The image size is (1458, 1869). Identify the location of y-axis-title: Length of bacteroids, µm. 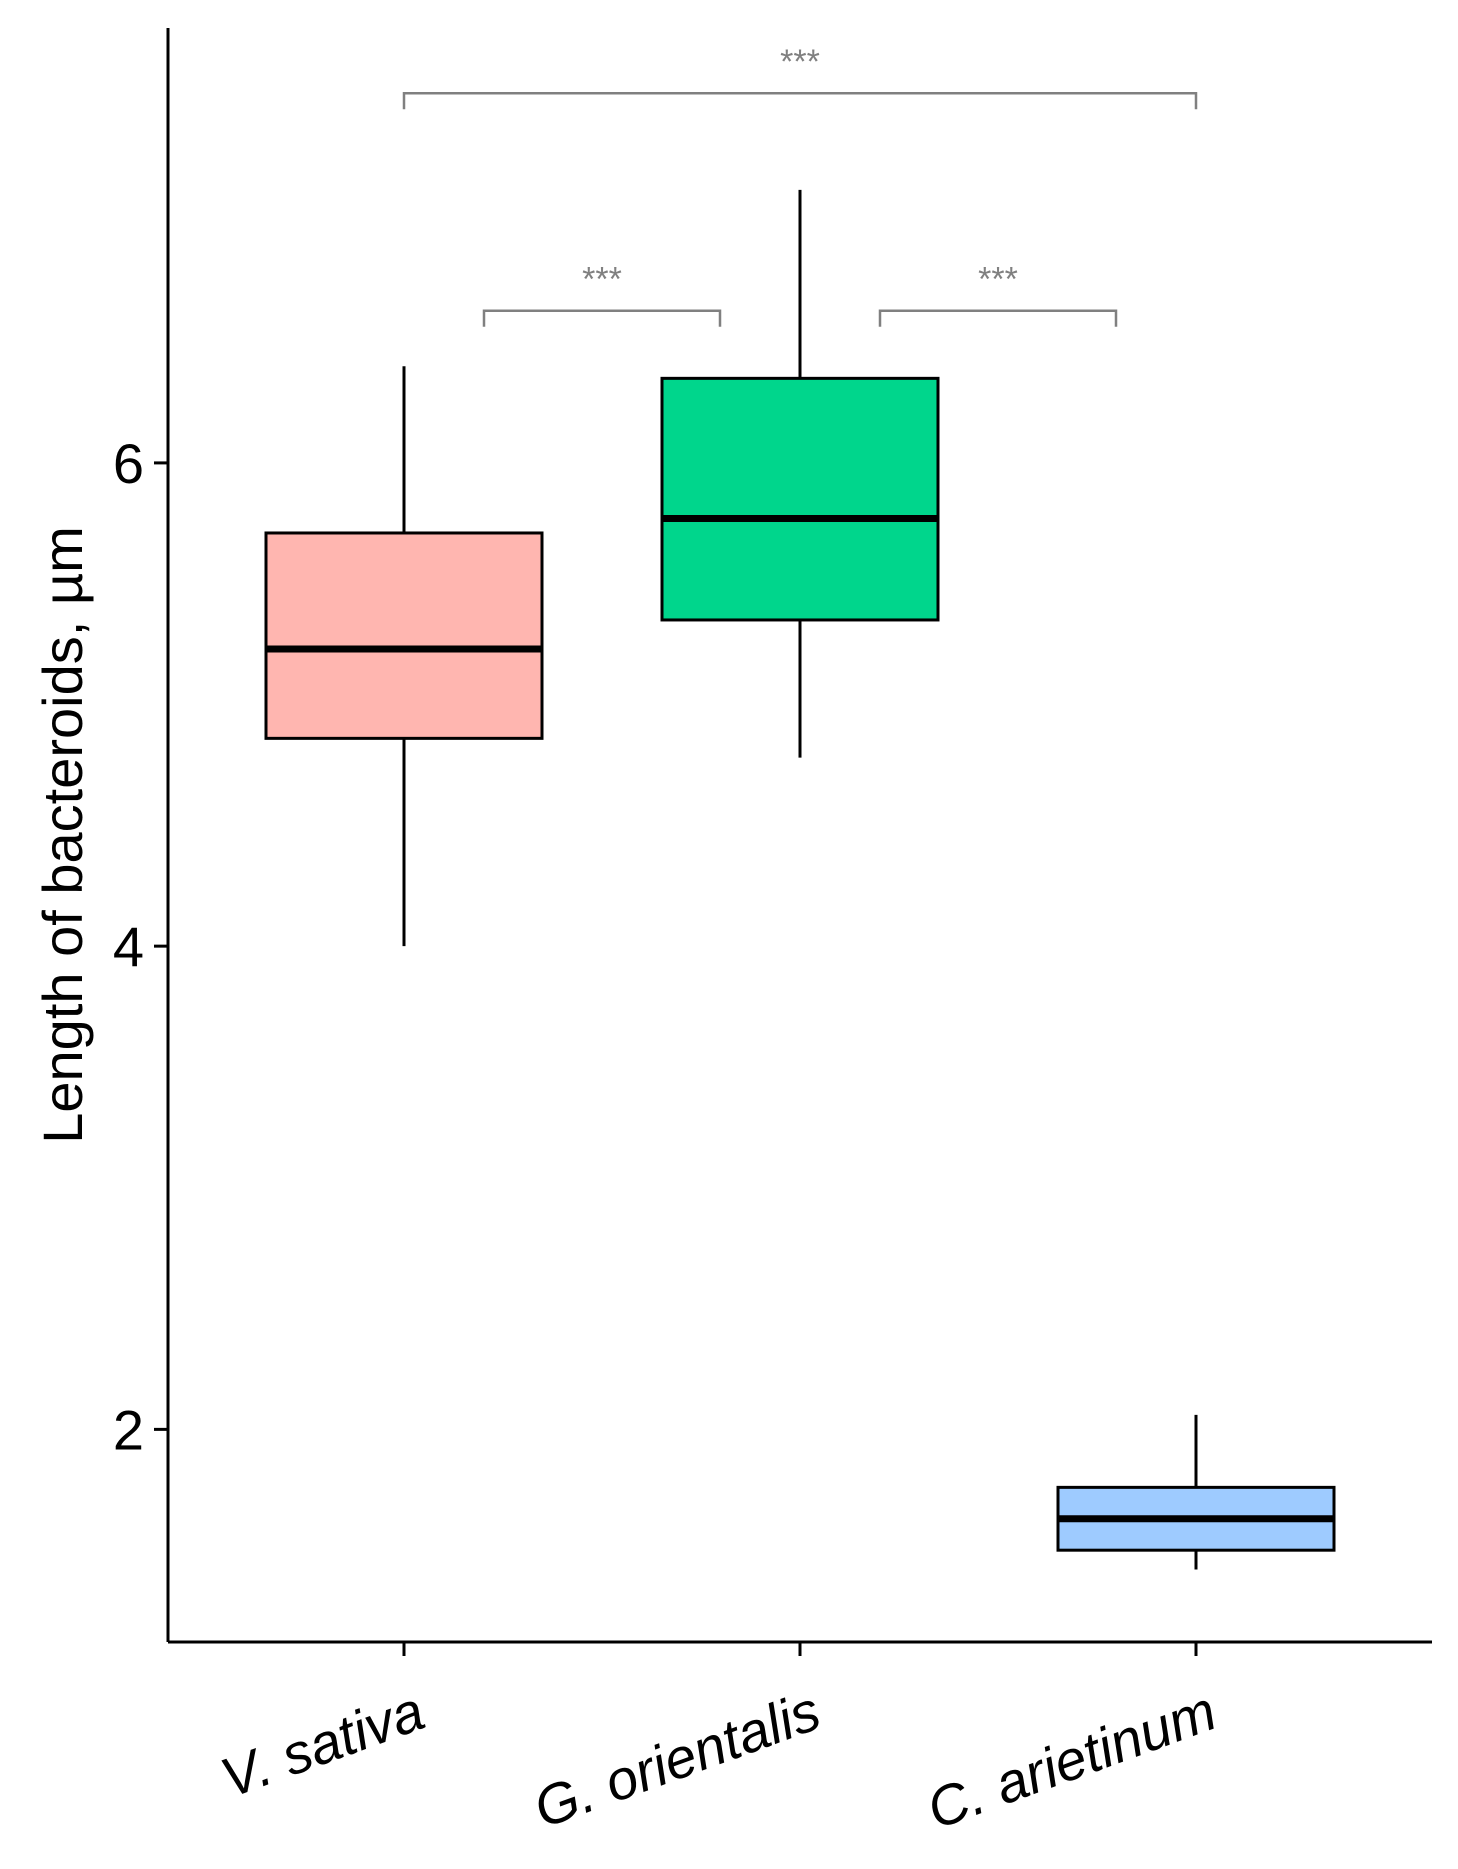
(62, 835).